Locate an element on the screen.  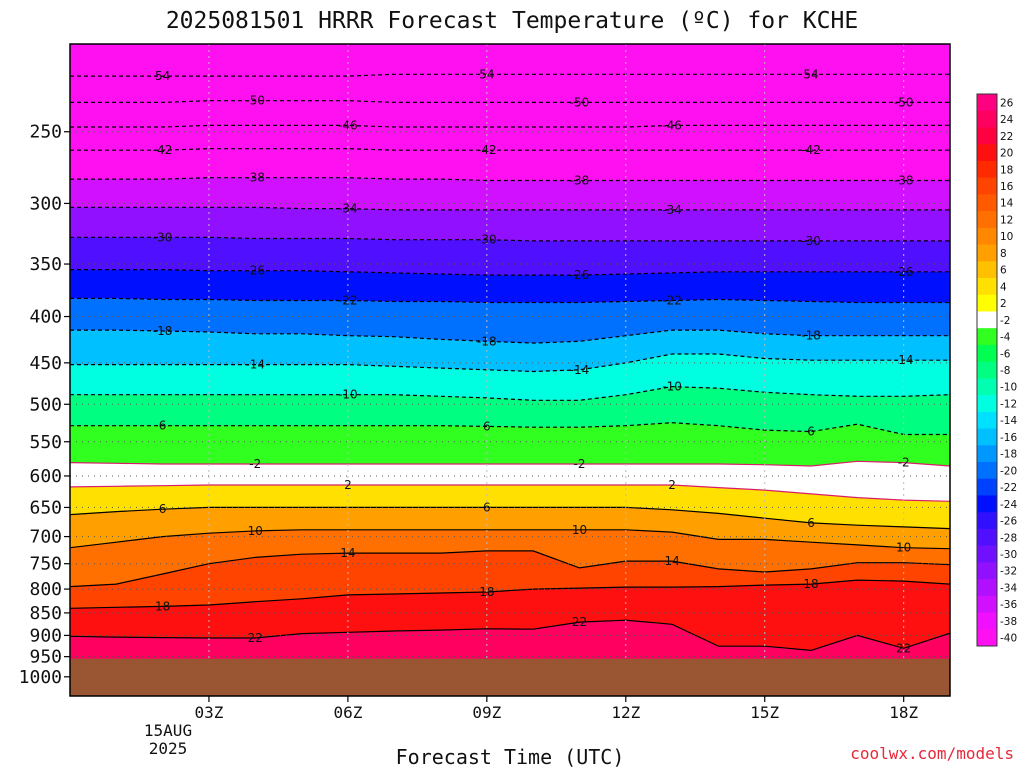
y-tick-label: 500 is located at coordinates (45, 404).